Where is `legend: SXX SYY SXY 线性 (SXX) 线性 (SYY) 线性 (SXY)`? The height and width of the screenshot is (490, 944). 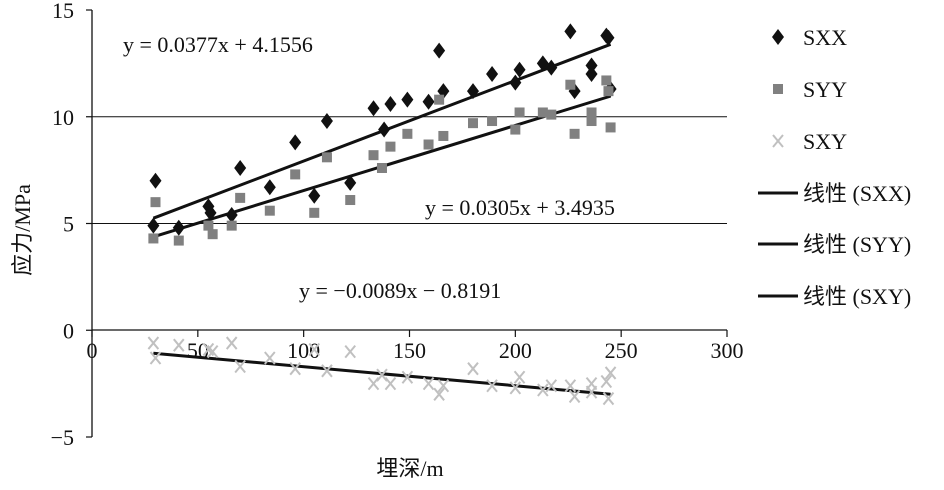 legend: SXX SYY SXY 线性 (SXX) 线性 (SYY) 线性 (SXY) is located at coordinates (834, 167).